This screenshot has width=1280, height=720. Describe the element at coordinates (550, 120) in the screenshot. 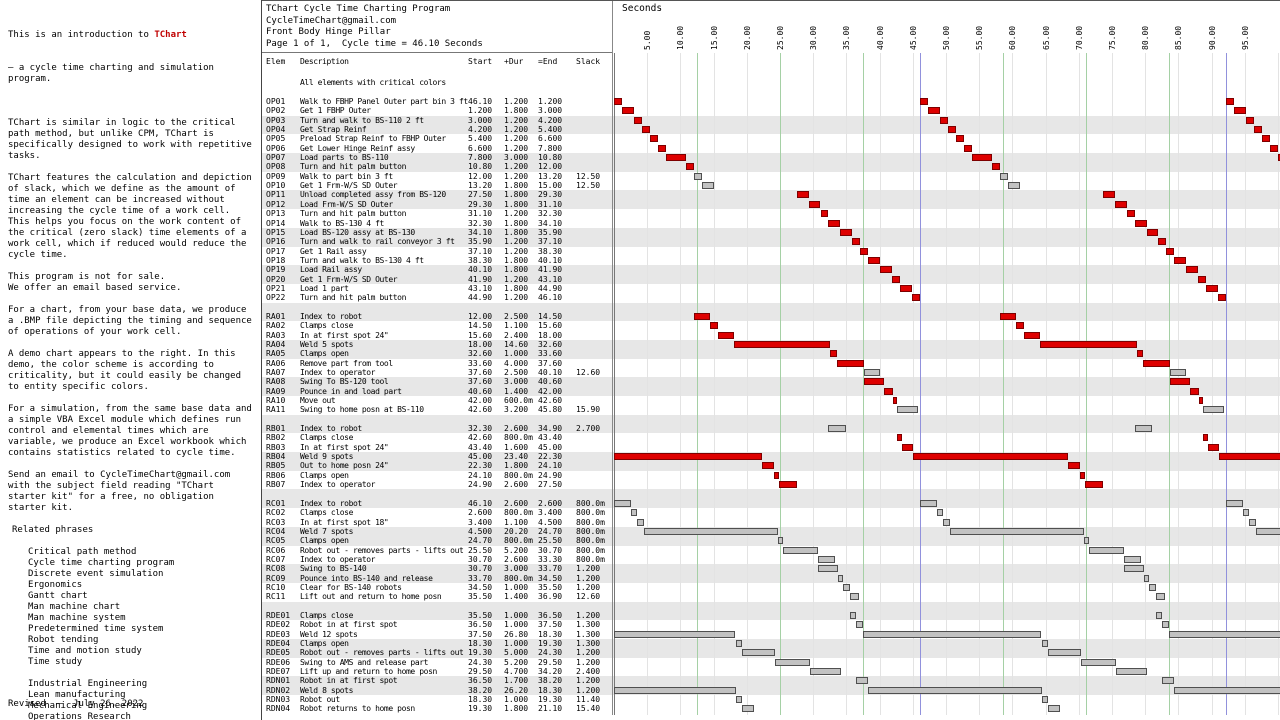

I see `cell-end: 4.200` at that location.